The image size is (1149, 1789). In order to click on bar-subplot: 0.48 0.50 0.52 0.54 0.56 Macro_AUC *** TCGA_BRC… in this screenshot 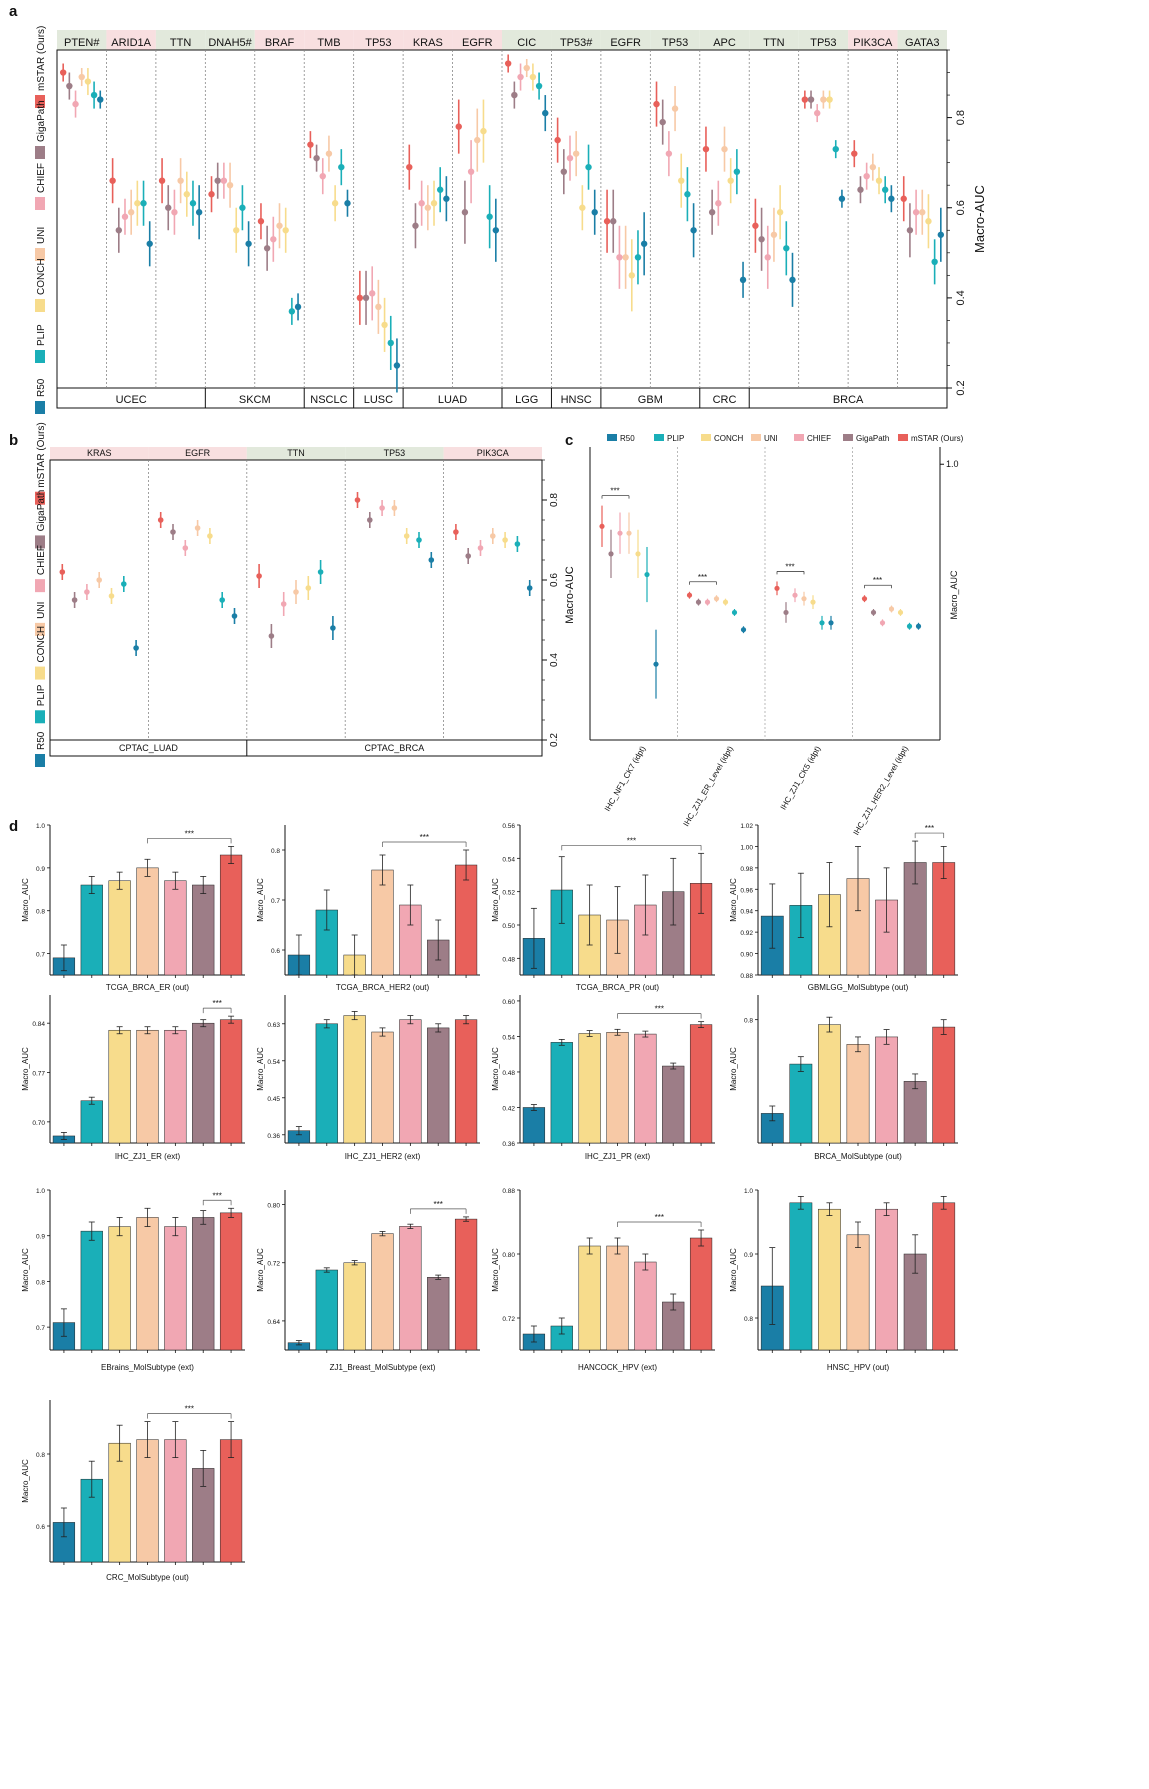, I will do `click(603, 907)`.